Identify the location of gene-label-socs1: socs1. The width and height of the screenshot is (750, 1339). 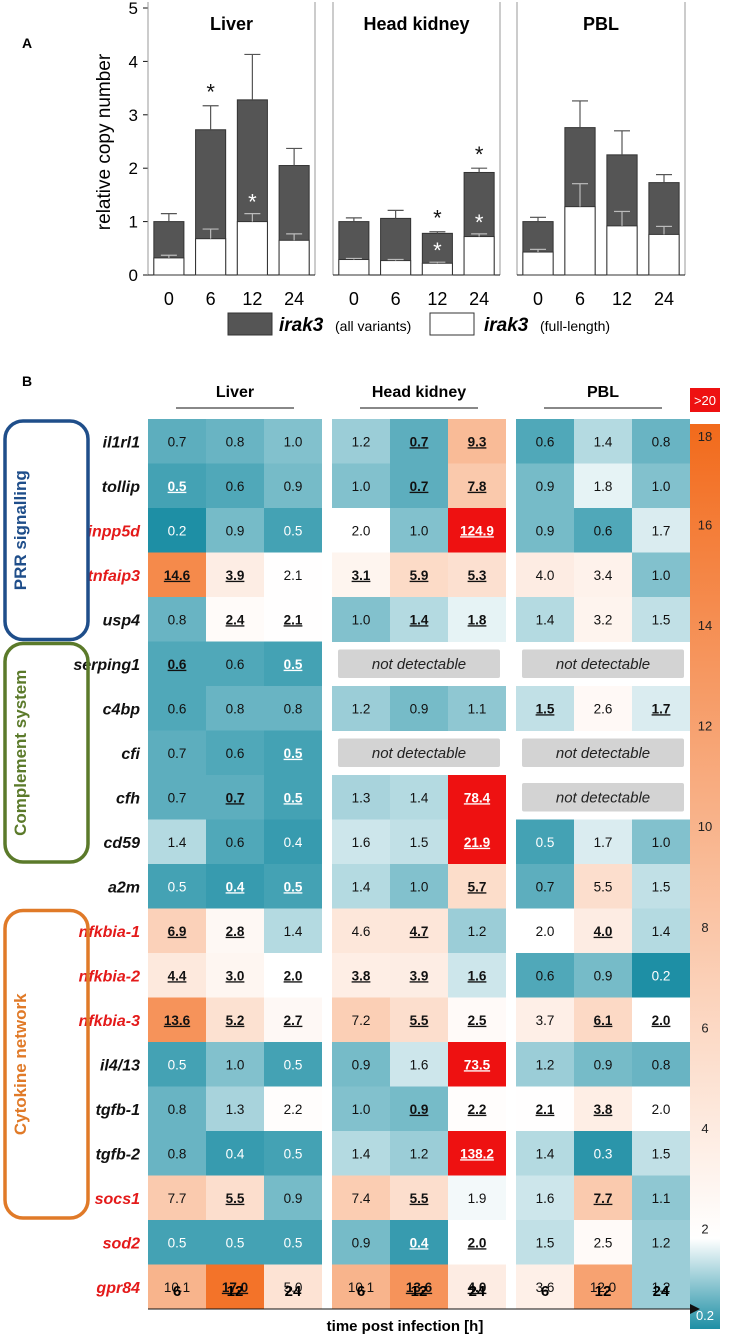
(117, 1199).